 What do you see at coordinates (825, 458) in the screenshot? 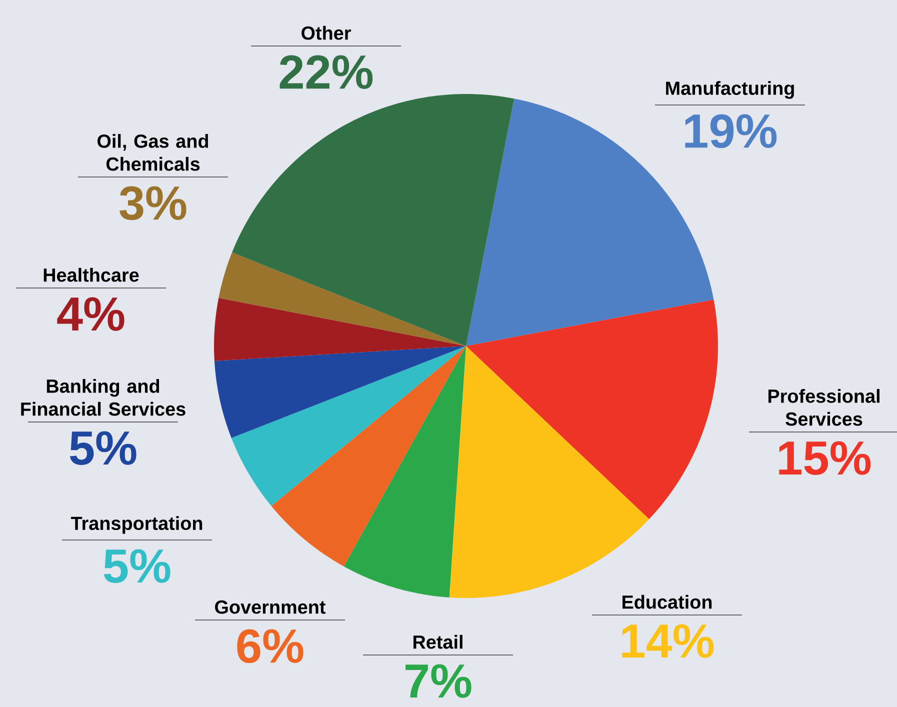
I see `data-label: 15%` at bounding box center [825, 458].